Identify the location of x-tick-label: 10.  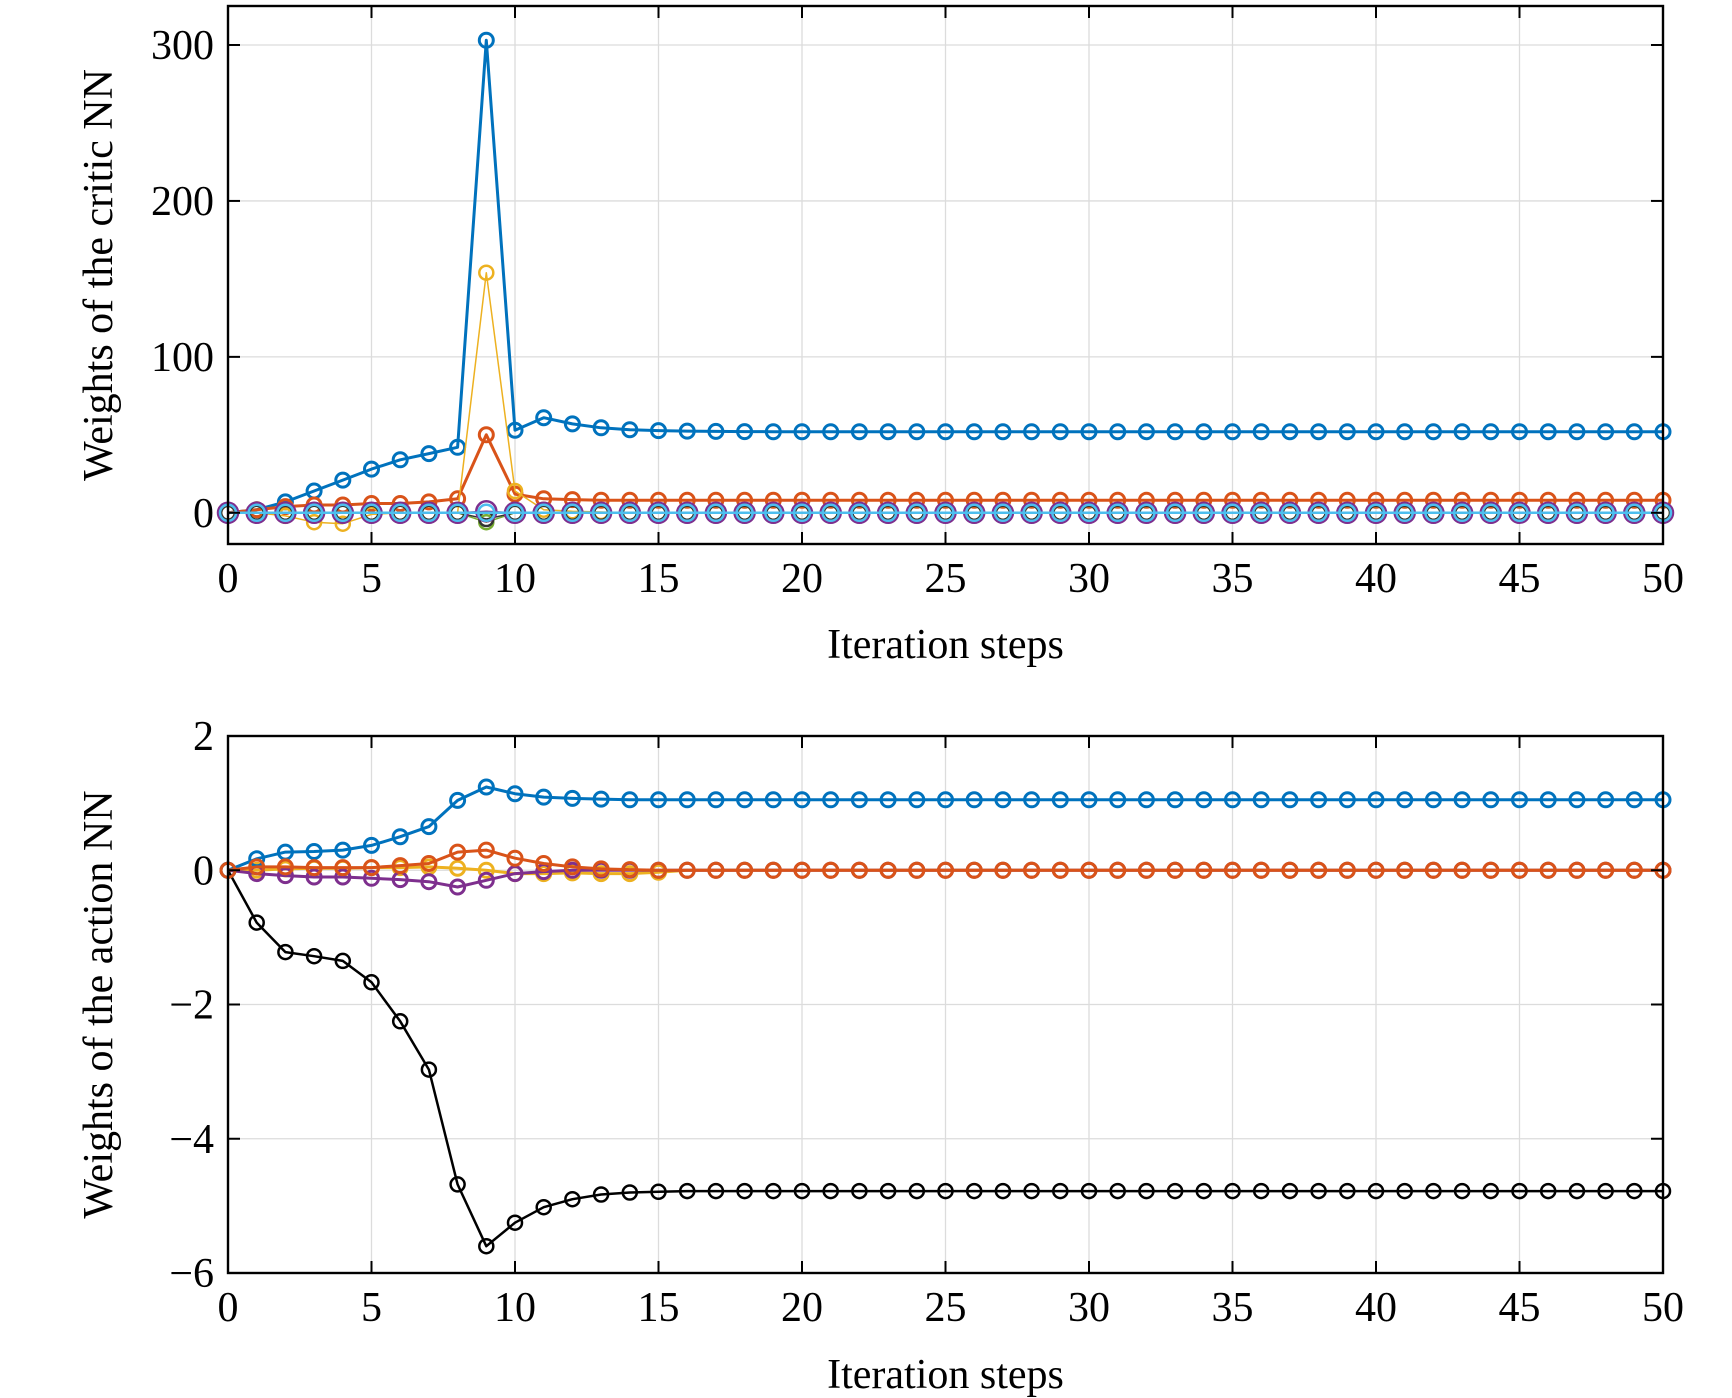
(515, 1308).